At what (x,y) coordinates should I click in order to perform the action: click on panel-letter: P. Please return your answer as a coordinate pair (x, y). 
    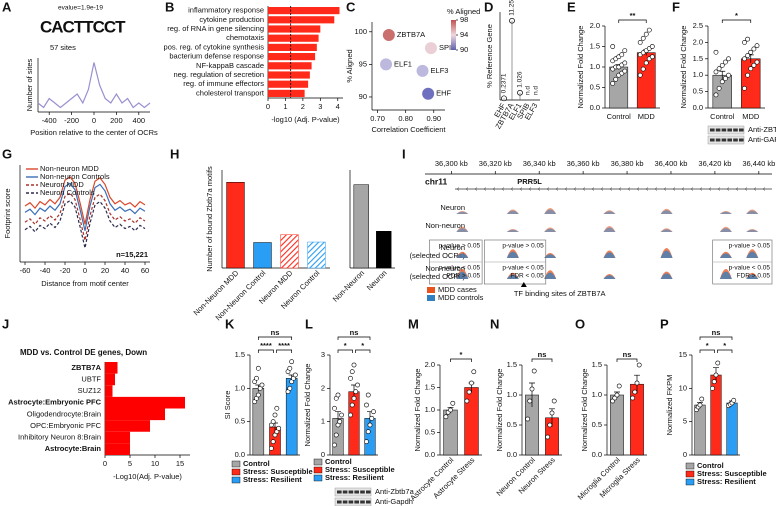
    Looking at the image, I should click on (664, 323).